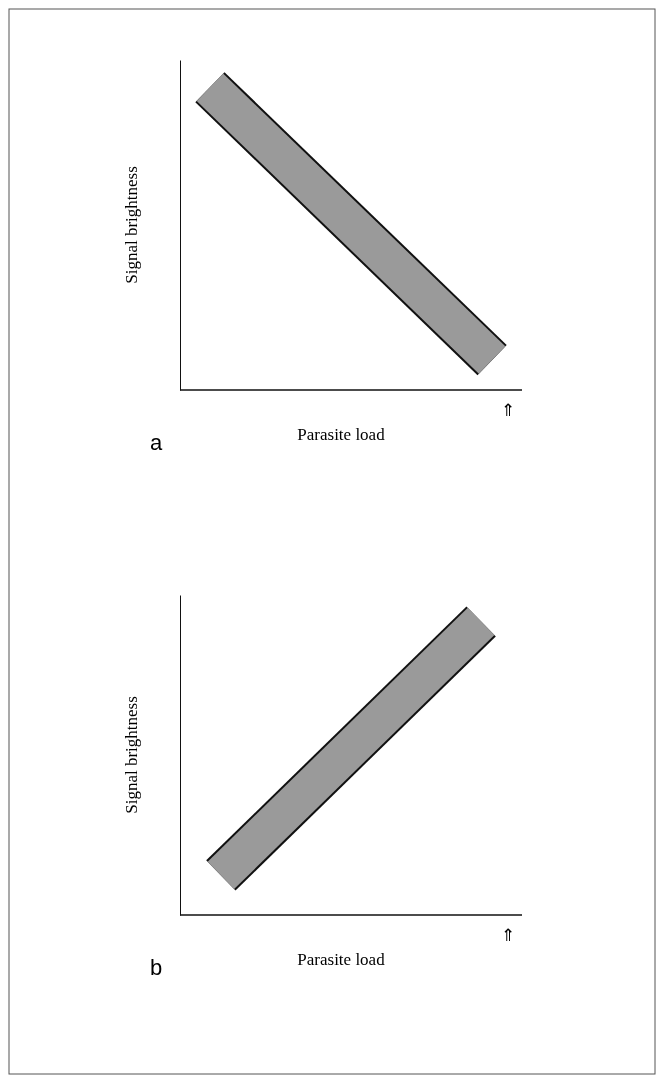 This screenshot has height=1083, width=664. Describe the element at coordinates (156, 967) in the screenshot. I see `text: b` at that location.